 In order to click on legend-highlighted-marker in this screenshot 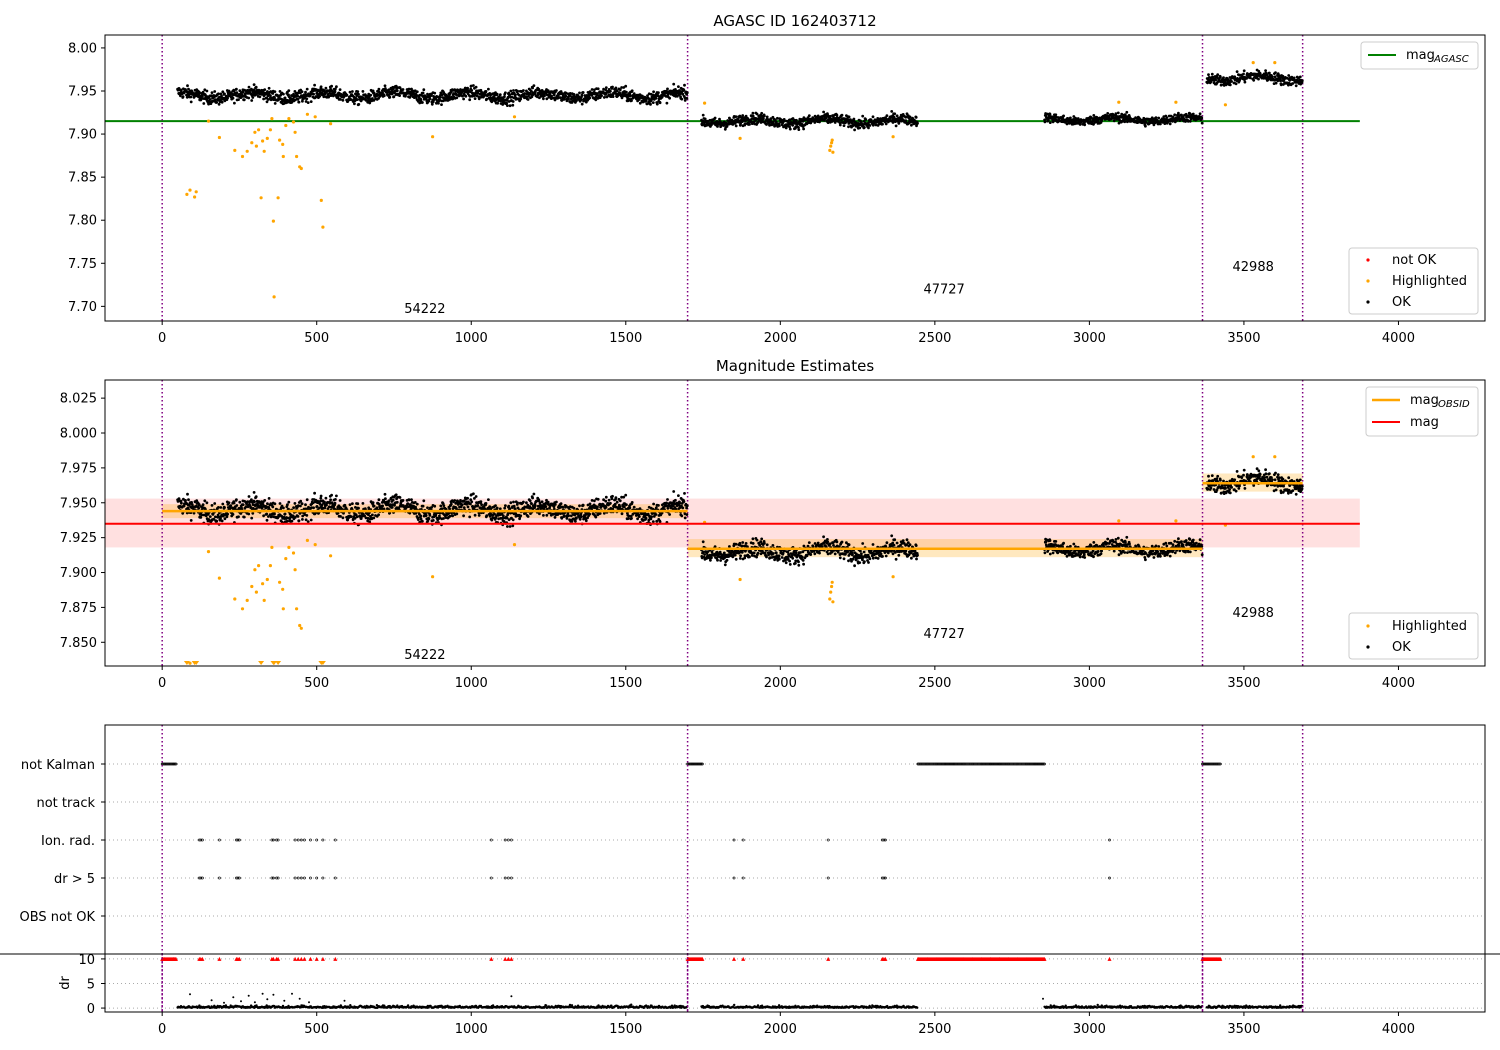, I will do `click(1368, 281)`.